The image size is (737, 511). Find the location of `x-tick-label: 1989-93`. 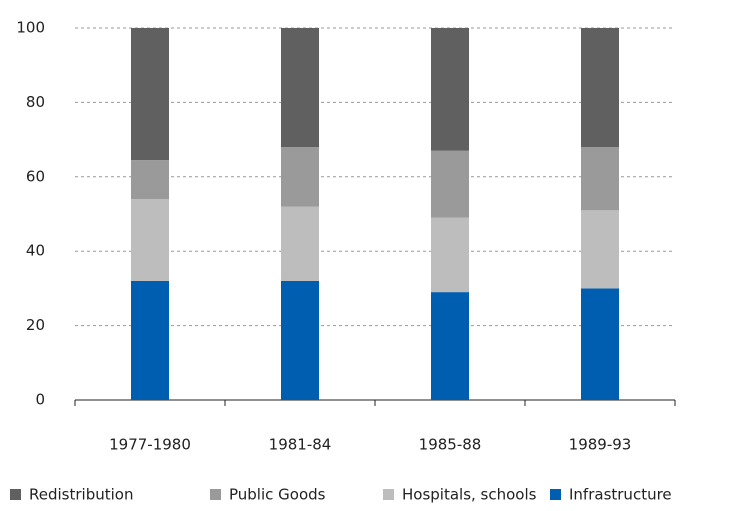

x-tick-label: 1989-93 is located at coordinates (600, 445).